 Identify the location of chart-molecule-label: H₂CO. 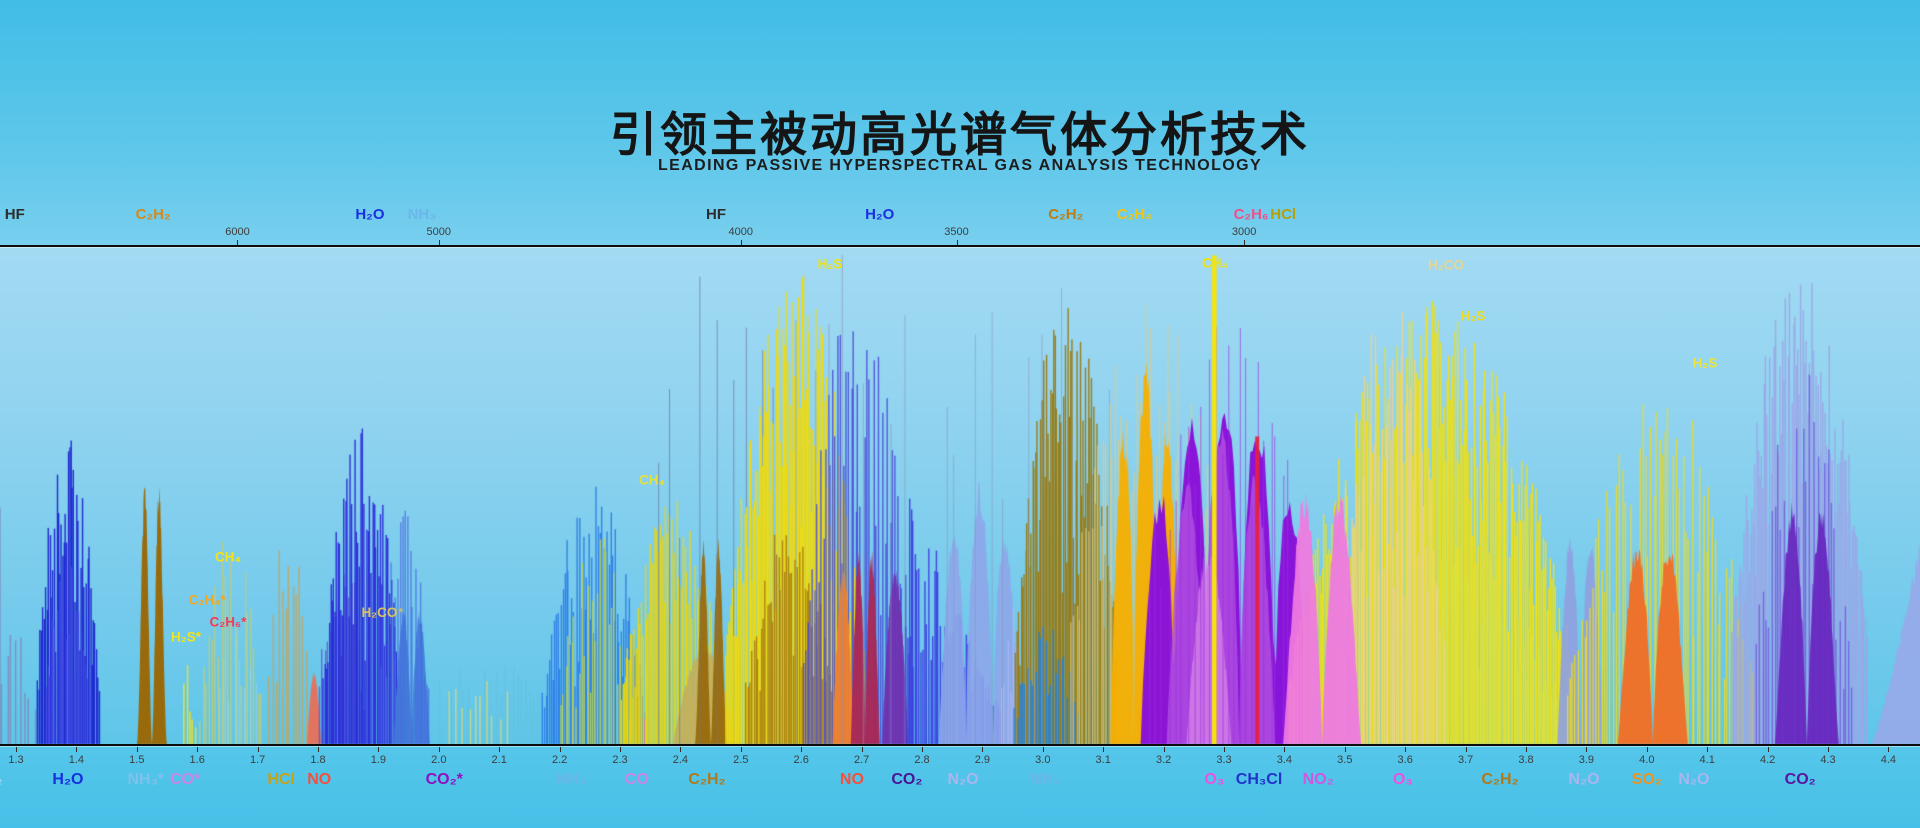
(1446, 265).